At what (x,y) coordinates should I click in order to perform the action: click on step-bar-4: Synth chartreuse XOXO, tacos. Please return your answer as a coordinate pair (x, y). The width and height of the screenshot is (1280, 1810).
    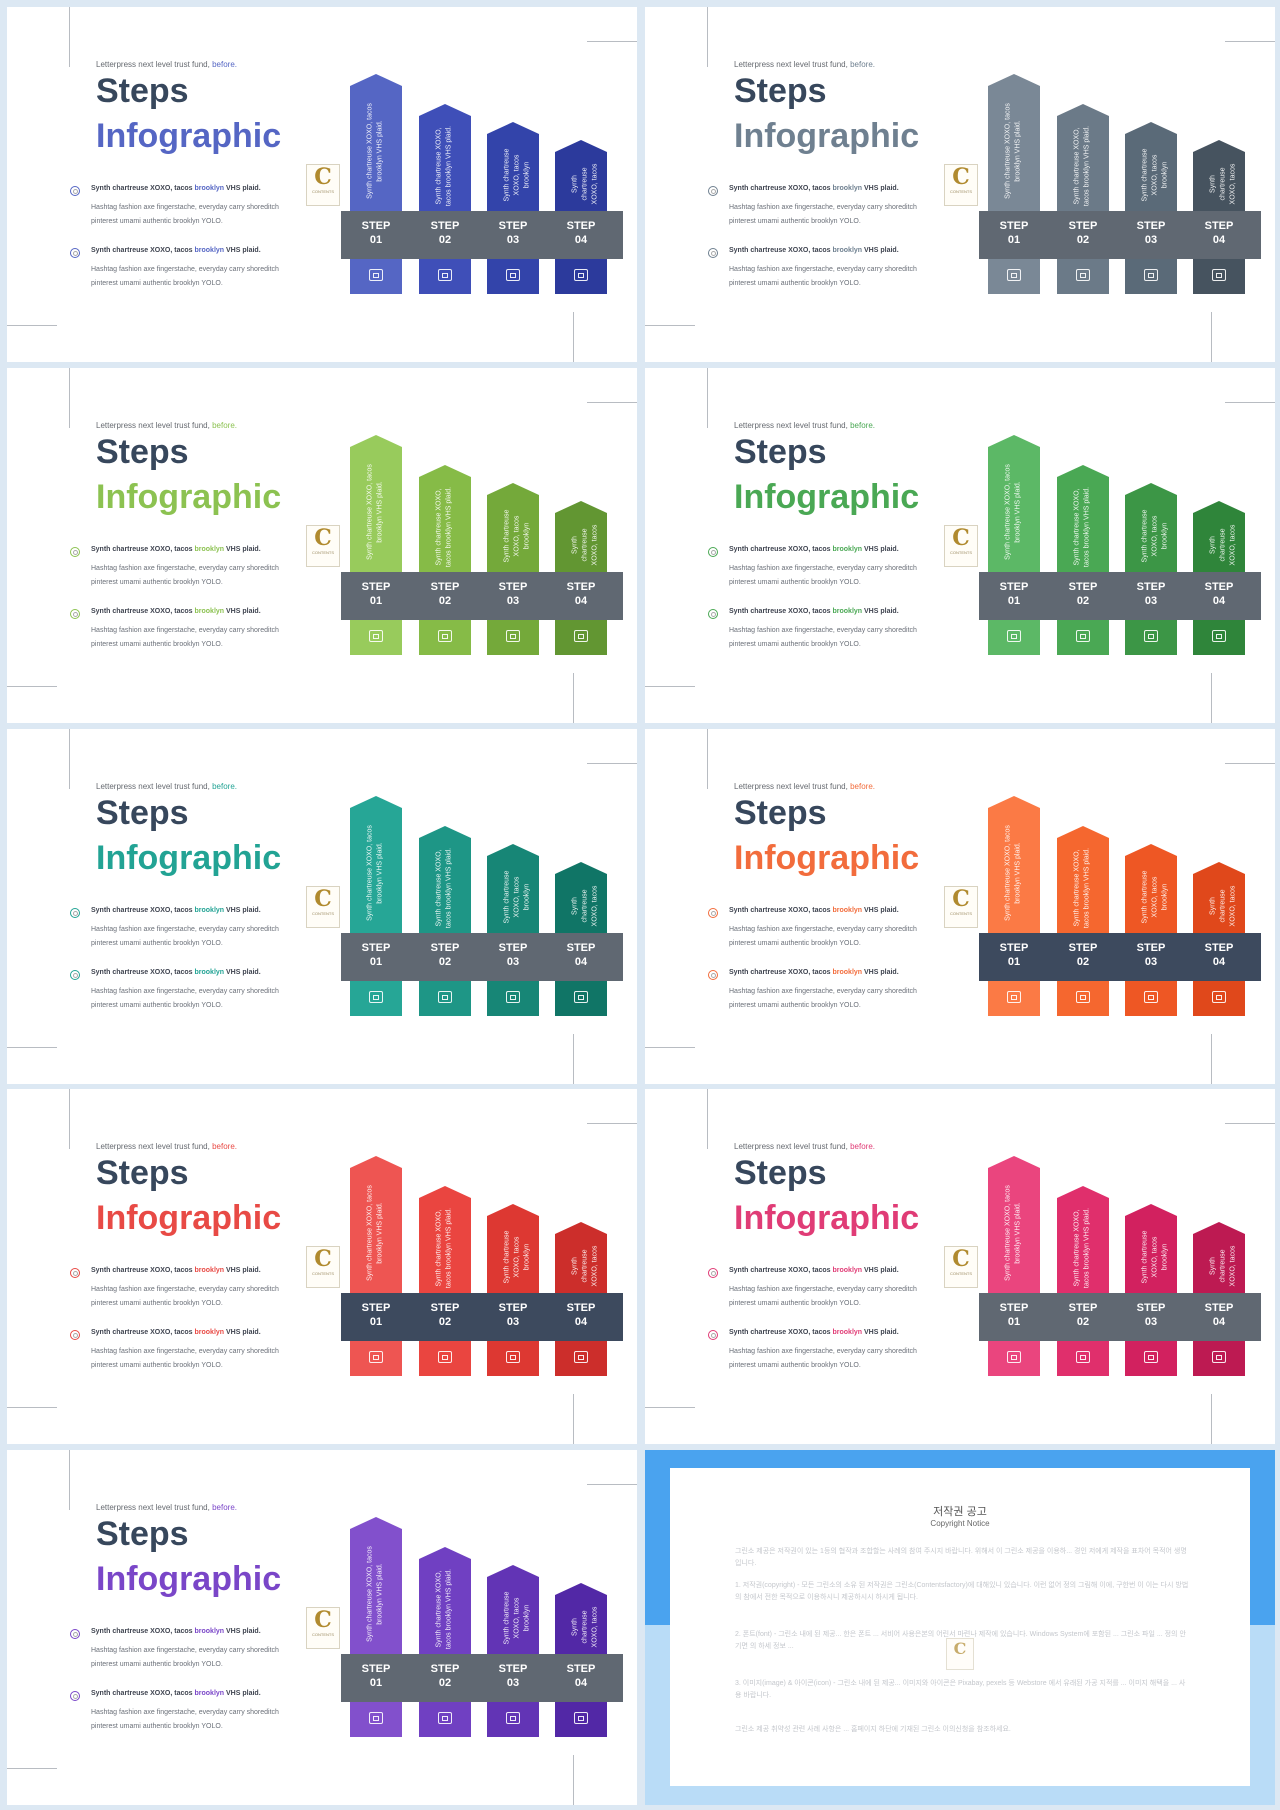
    Looking at the image, I should click on (581, 897).